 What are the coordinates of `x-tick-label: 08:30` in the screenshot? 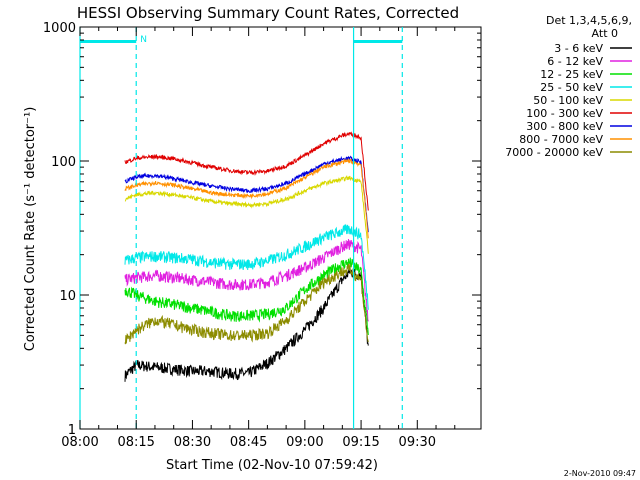 It's located at (192, 442).